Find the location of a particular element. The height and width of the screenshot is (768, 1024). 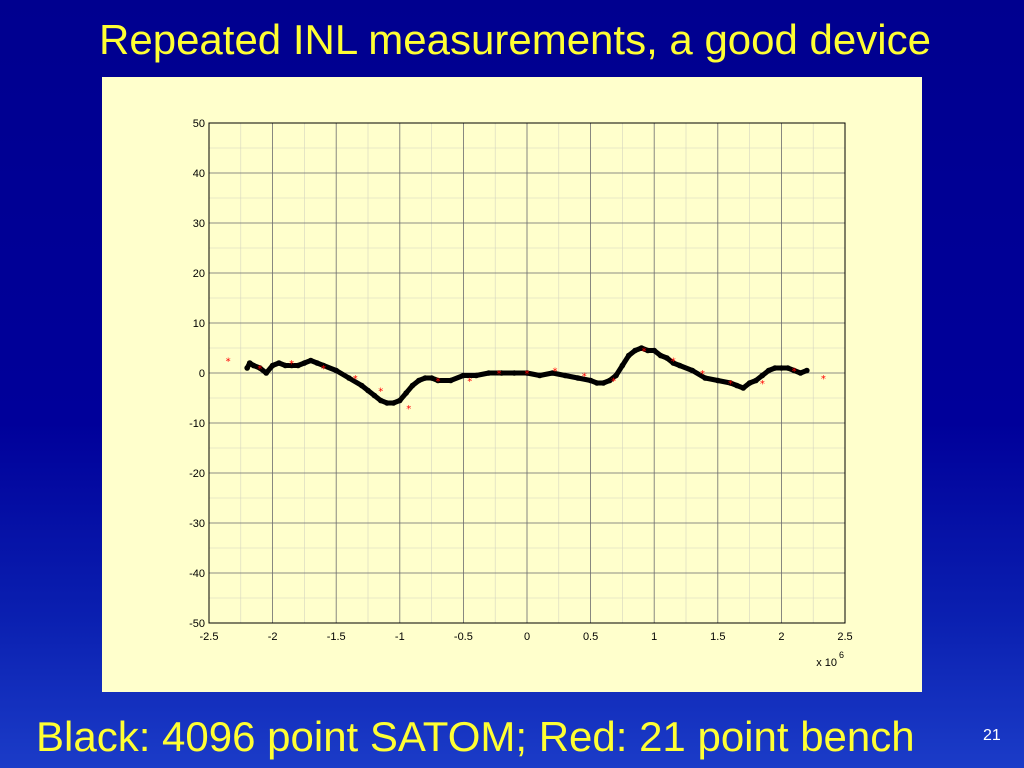

x-tick-label: -1 is located at coordinates (400, 637).